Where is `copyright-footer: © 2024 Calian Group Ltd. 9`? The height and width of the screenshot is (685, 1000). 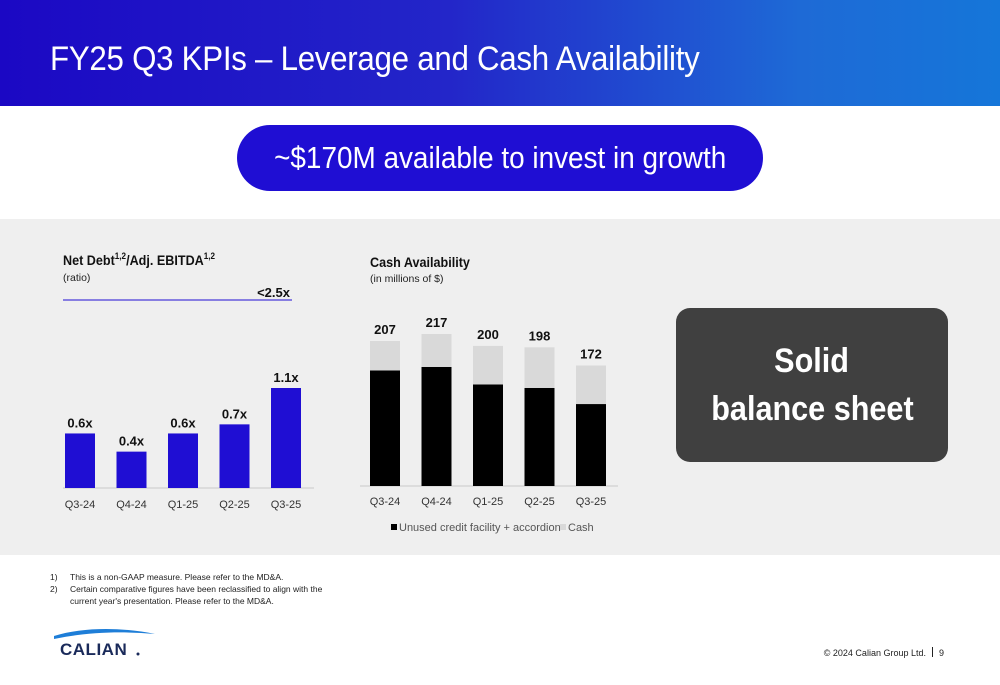
copyright-footer: © 2024 Calian Group Ltd. 9 is located at coordinates (884, 652).